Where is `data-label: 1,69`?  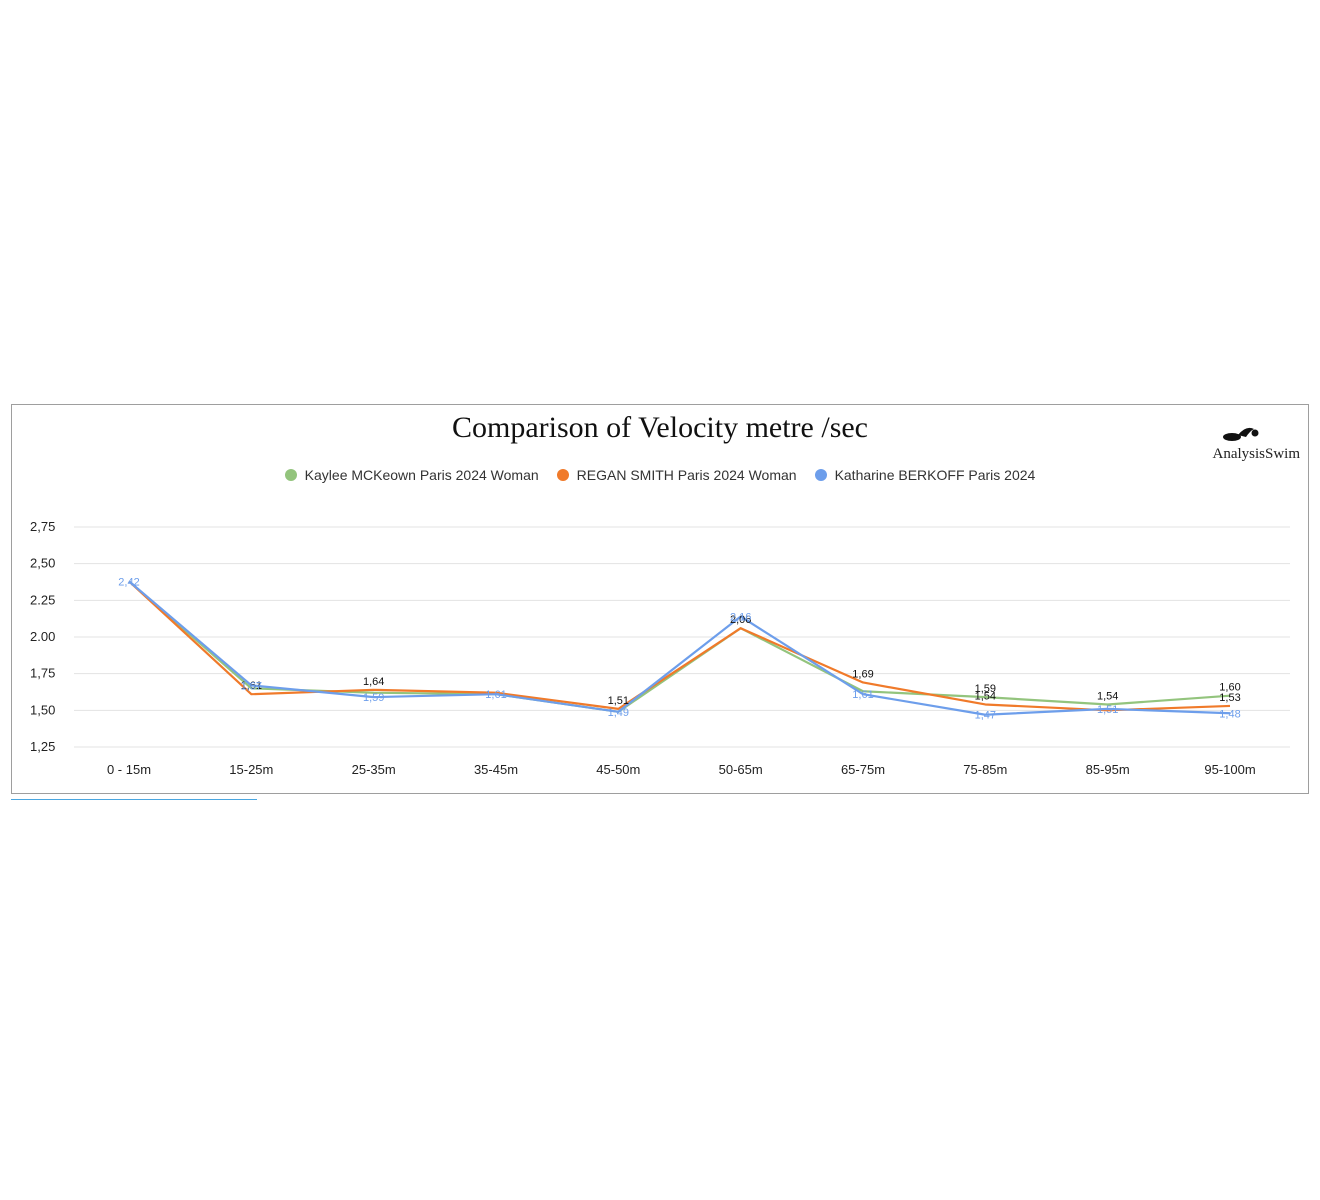 data-label: 1,69 is located at coordinates (862, 674).